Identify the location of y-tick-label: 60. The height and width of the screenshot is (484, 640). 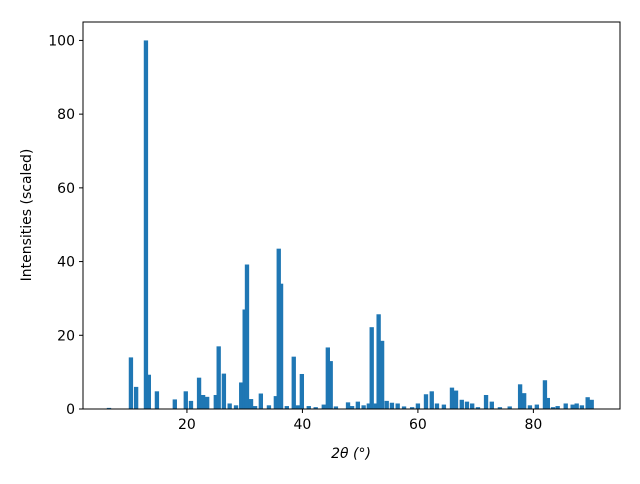
(66, 189).